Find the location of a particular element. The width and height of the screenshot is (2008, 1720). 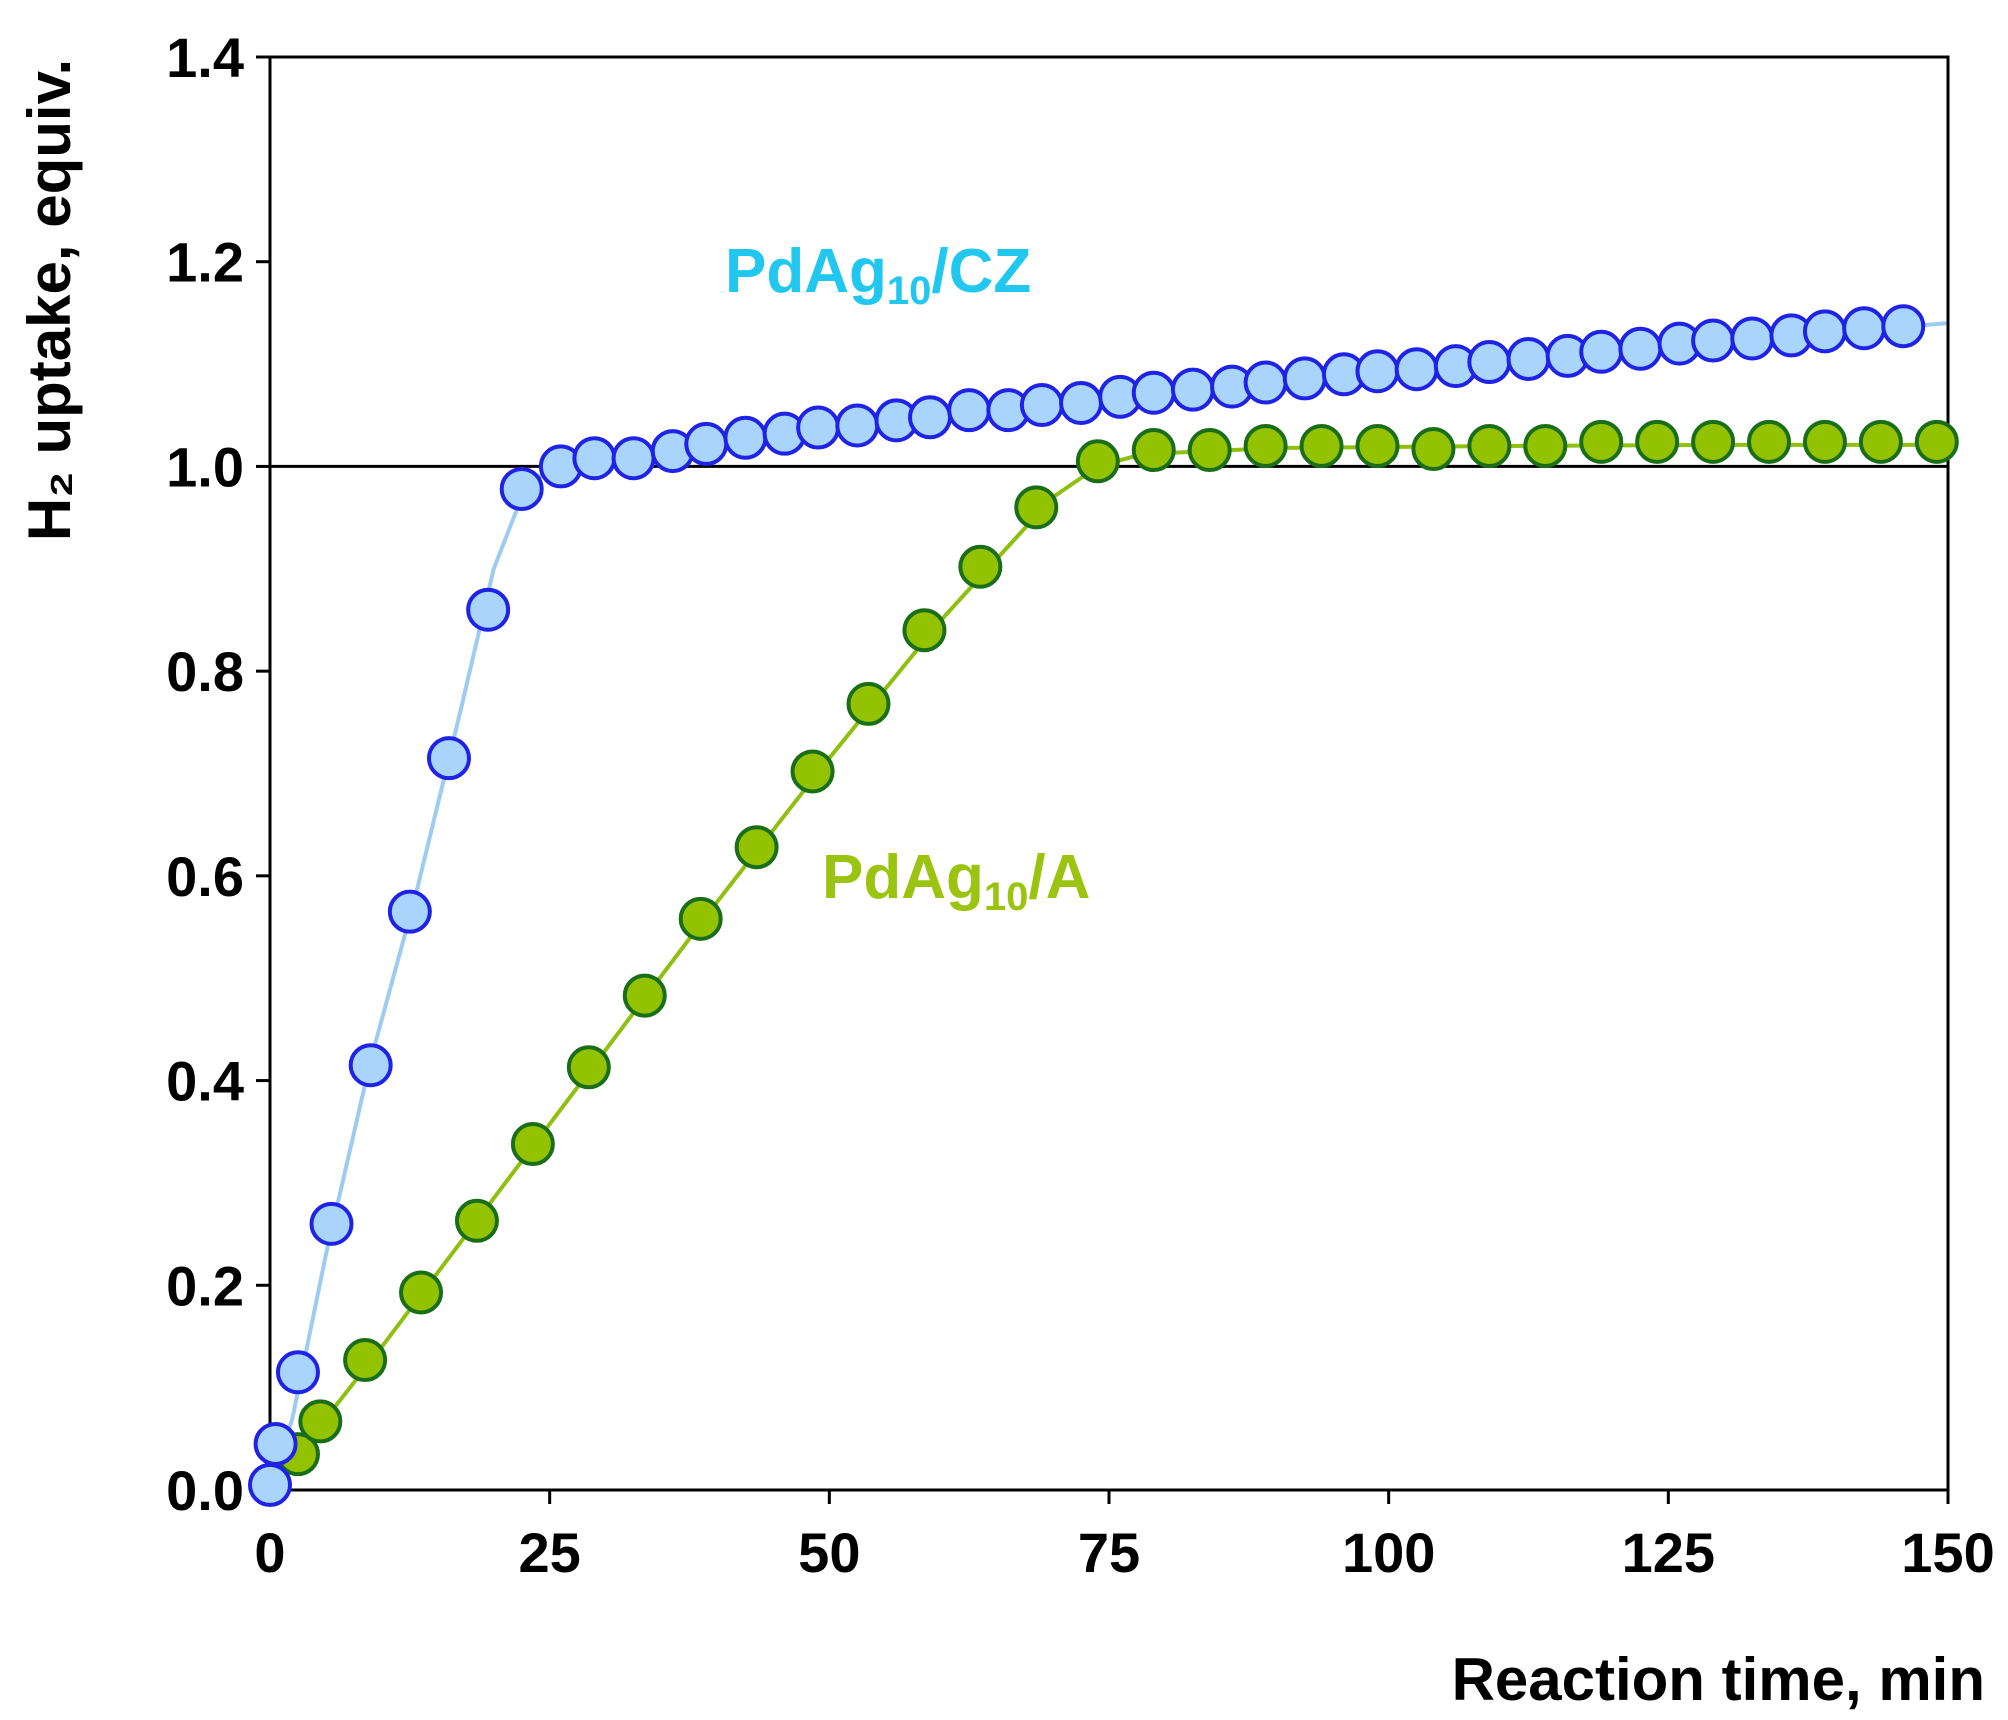

x-tick-label: 75 is located at coordinates (1109, 1552).